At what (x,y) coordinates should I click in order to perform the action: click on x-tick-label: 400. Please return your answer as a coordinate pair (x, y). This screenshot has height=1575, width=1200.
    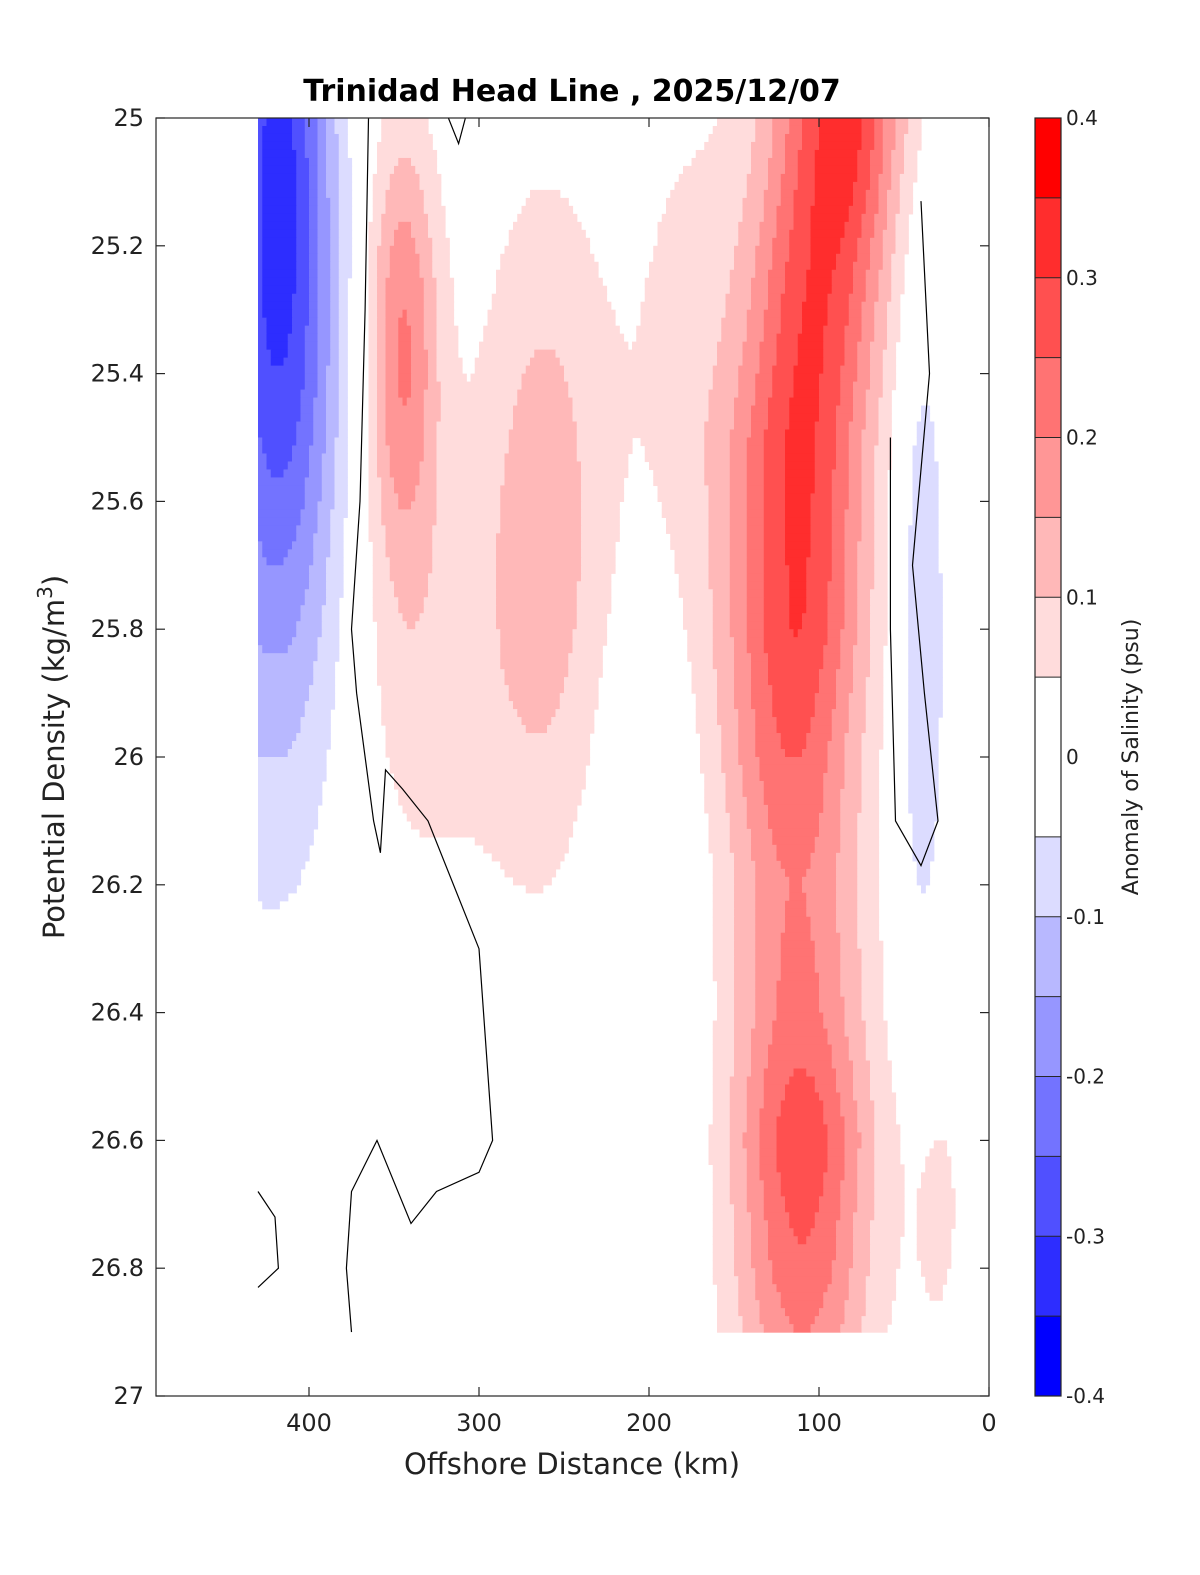
    Looking at the image, I should click on (309, 1423).